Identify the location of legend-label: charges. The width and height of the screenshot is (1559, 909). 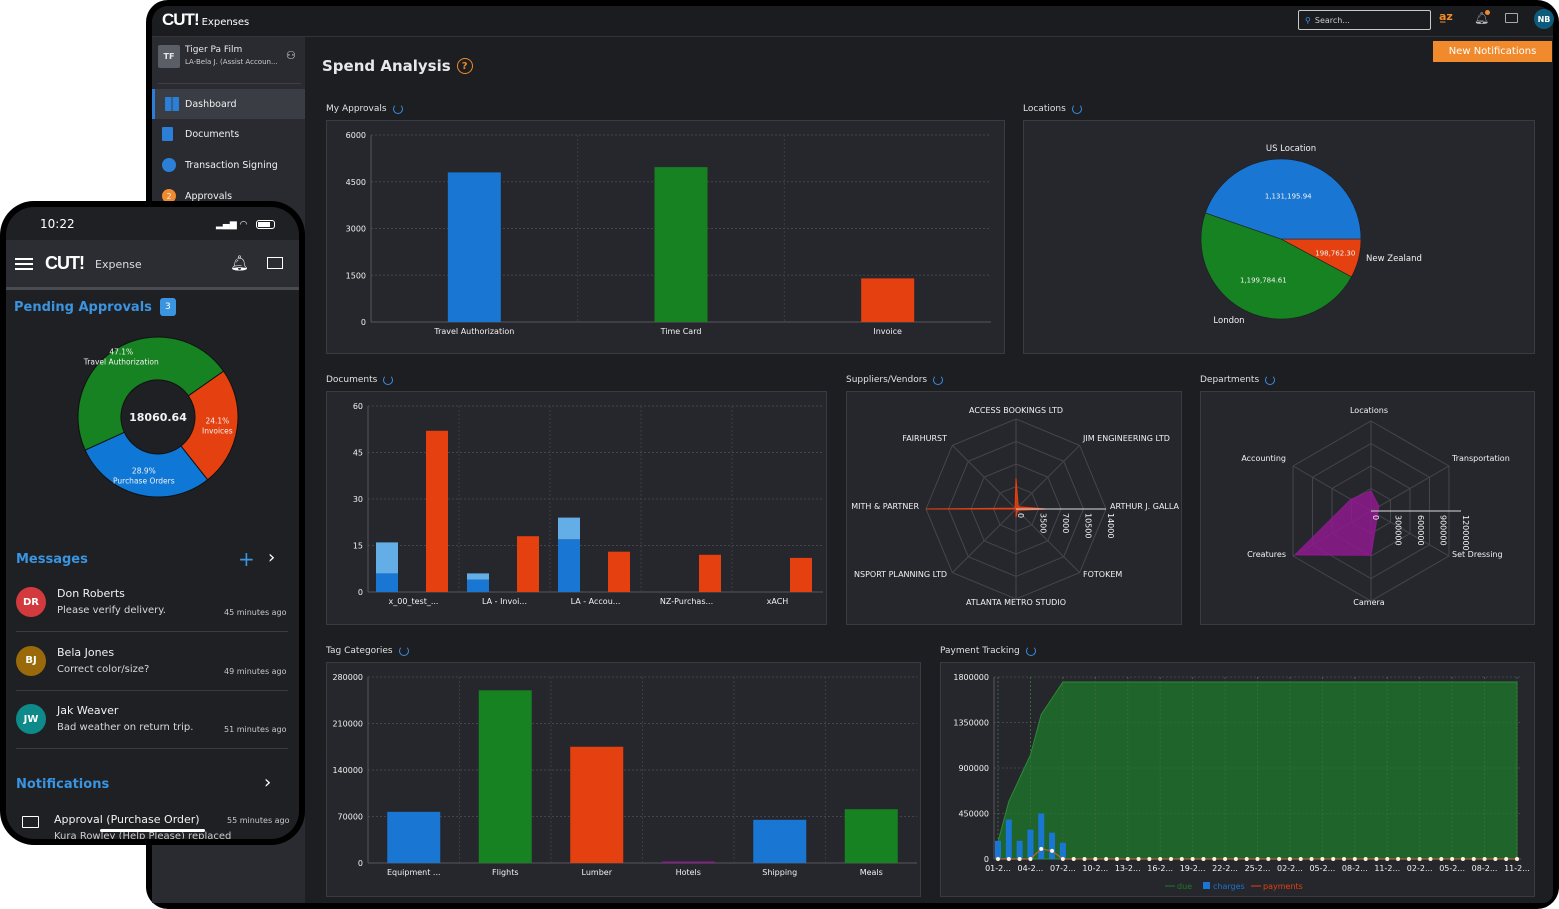
(1229, 886).